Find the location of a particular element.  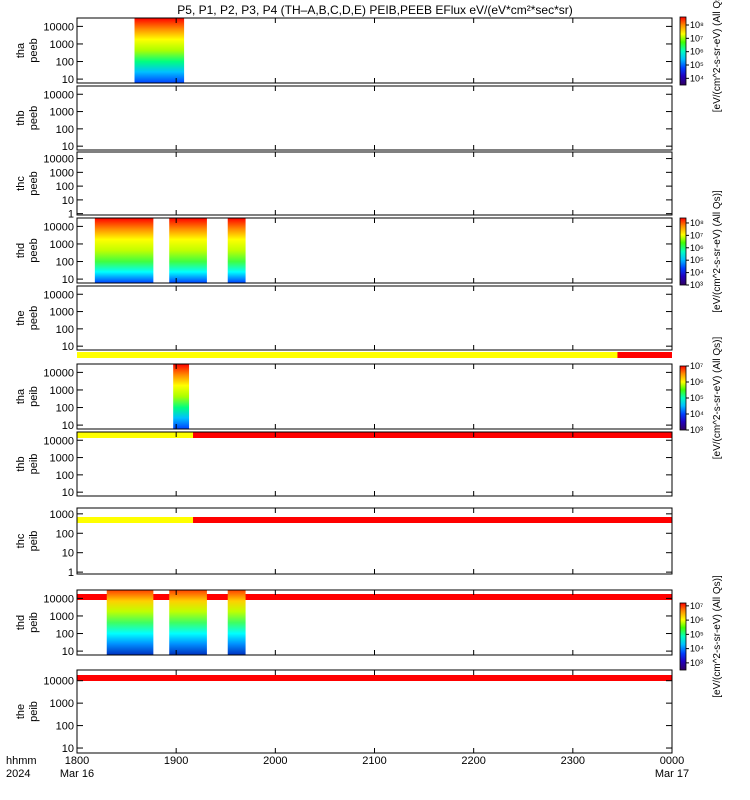

panel-thb-peib: 10 100 1000 10000 thb peib is located at coordinates (344, 477).